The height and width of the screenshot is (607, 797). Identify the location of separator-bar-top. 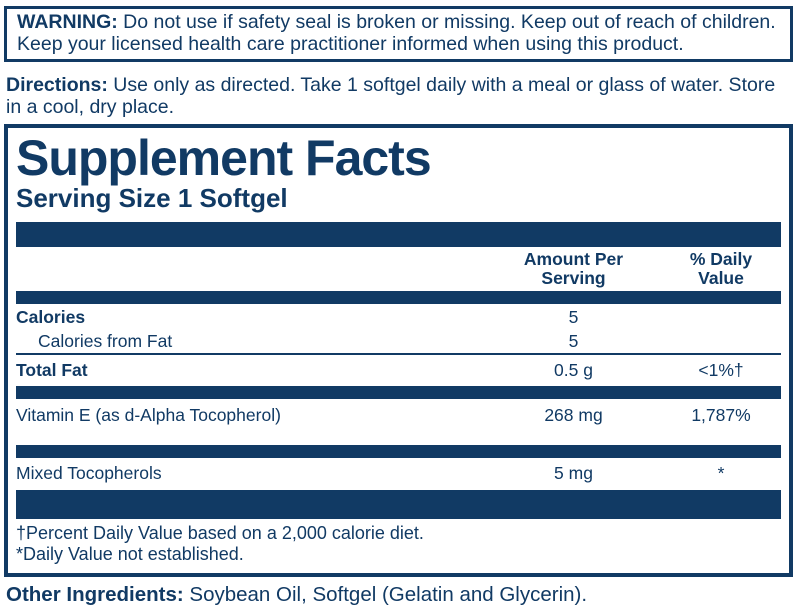
(398, 234).